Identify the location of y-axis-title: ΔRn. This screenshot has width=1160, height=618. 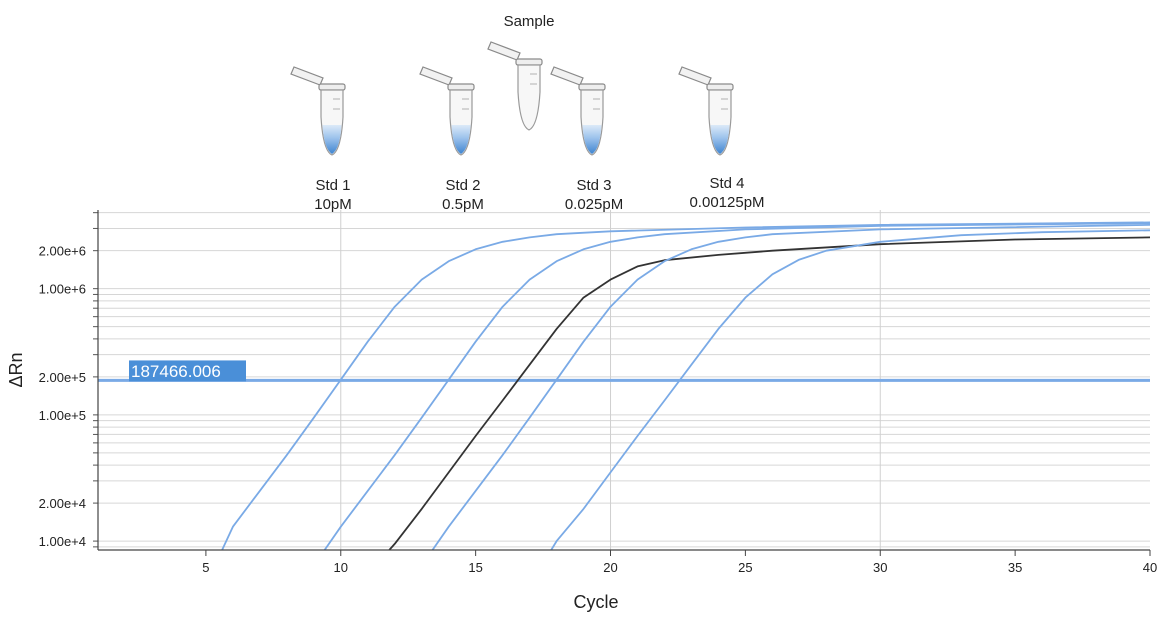
(16, 369).